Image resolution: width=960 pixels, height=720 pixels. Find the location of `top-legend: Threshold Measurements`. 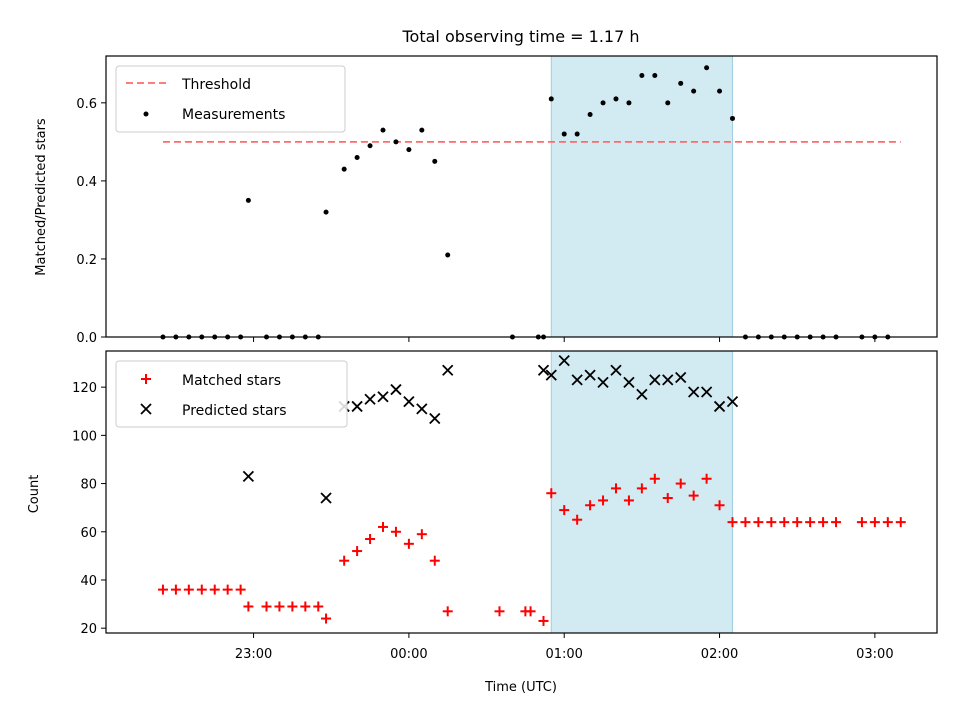

top-legend: Threshold Measurements is located at coordinates (230, 99).